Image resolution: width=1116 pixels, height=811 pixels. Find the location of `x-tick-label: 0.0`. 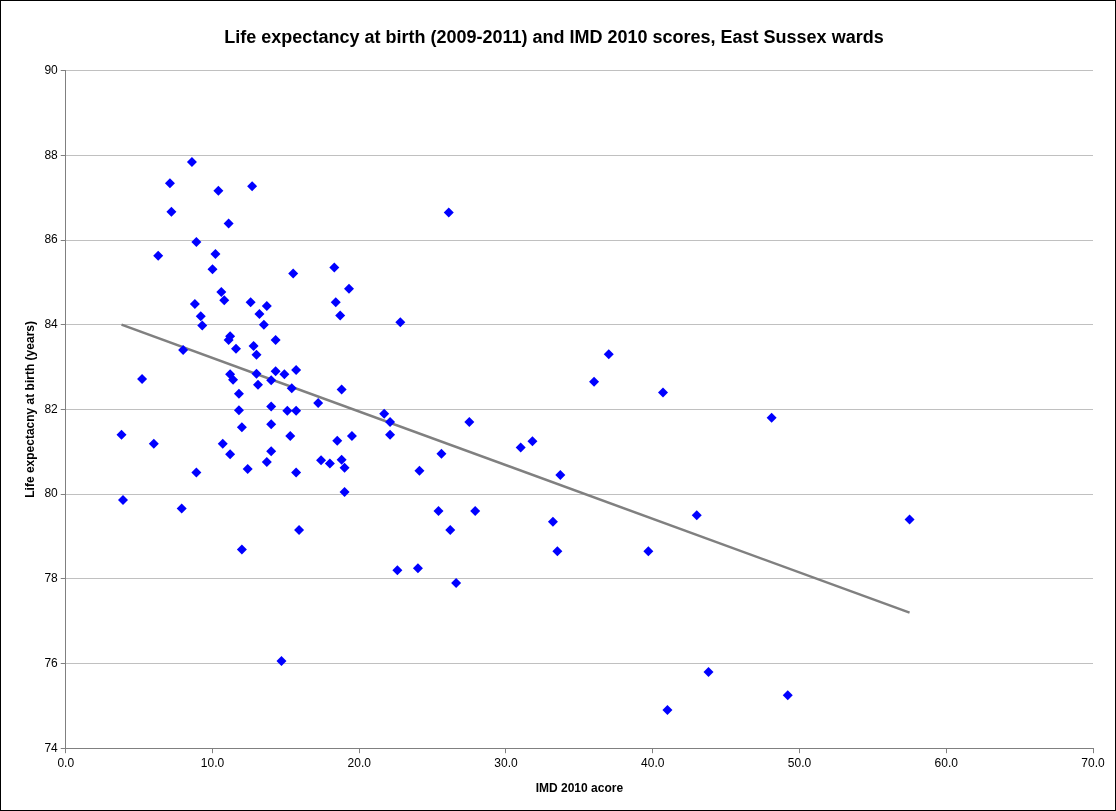

x-tick-label: 0.0 is located at coordinates (66, 762).